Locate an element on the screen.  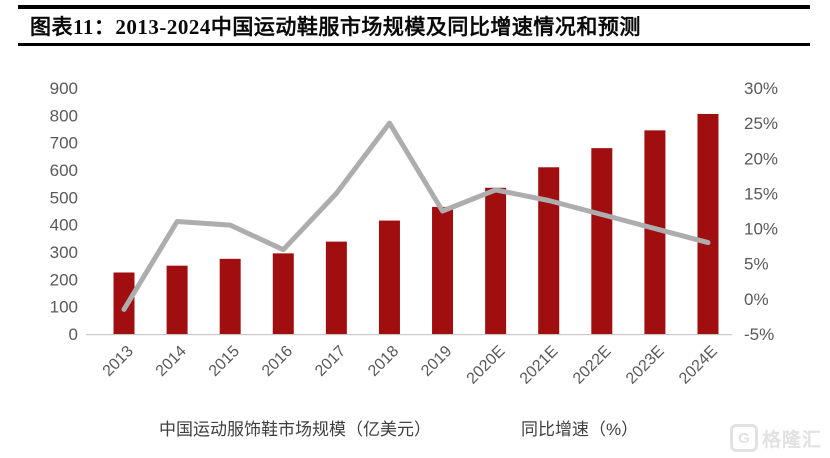
x-label-2013: 2013 is located at coordinates (118, 361).